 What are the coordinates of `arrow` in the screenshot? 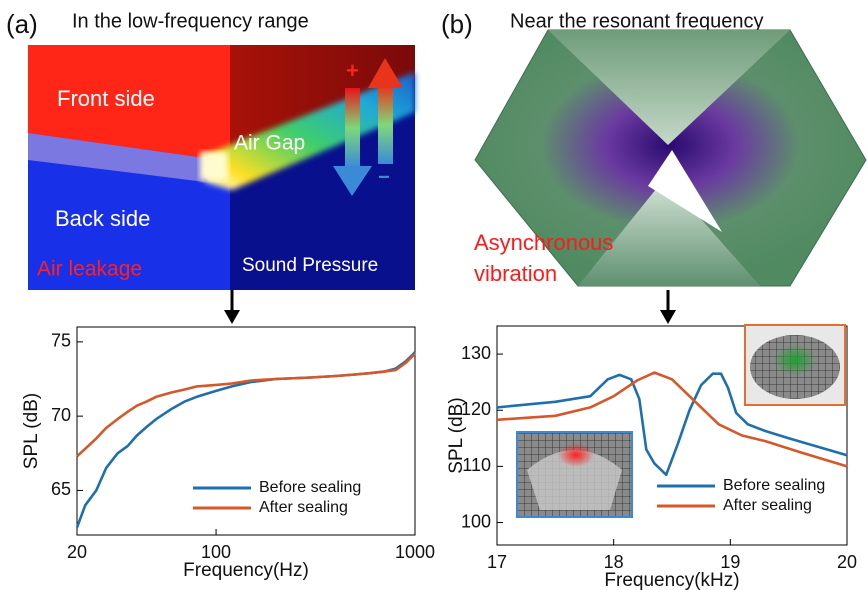 It's located at (450, 307).